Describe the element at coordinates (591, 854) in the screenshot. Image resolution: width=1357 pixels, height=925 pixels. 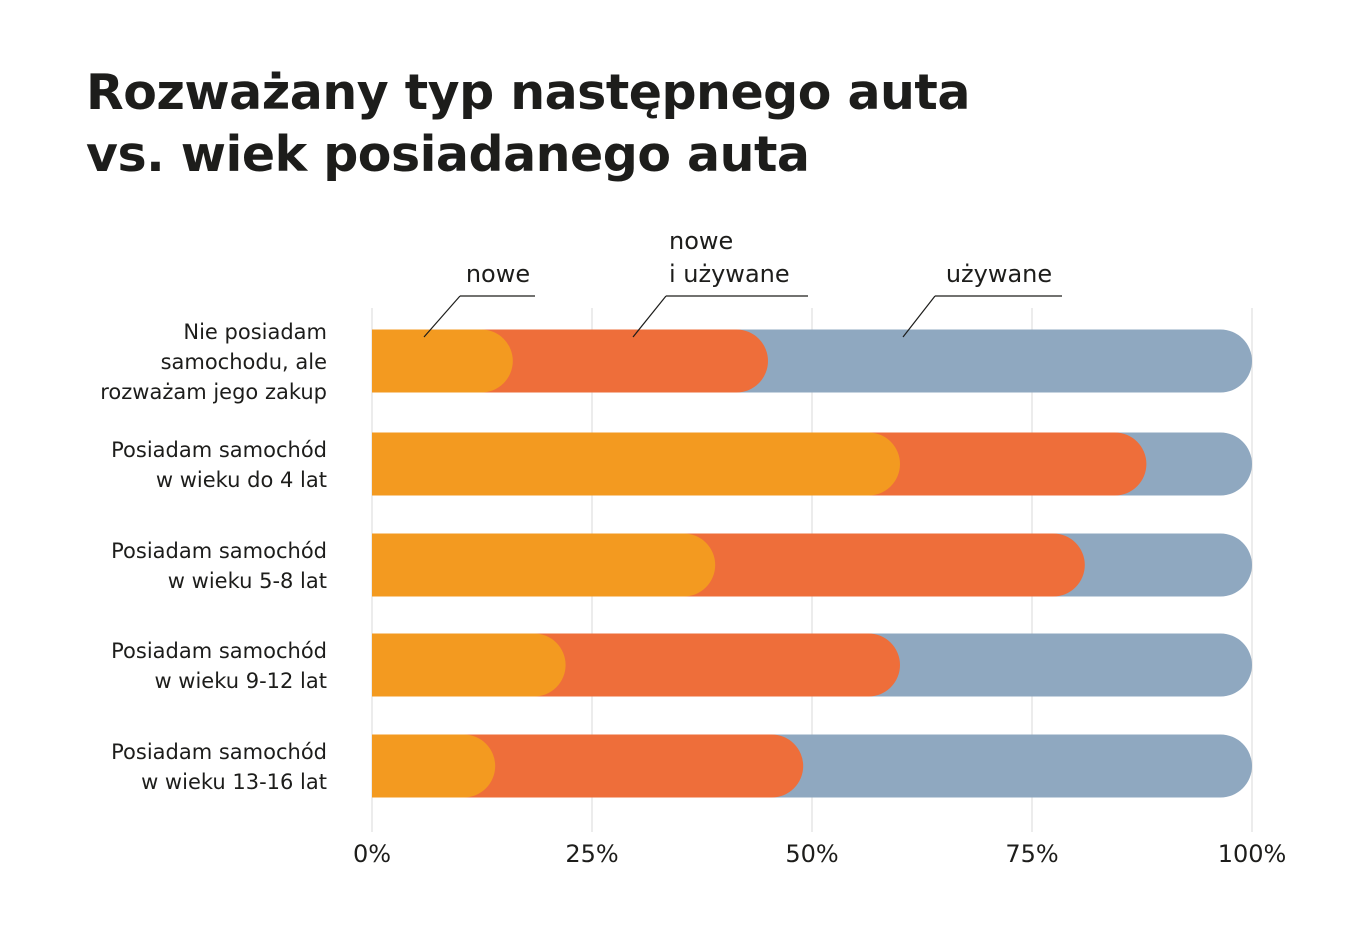
I see `x-tick-label: 25%` at that location.